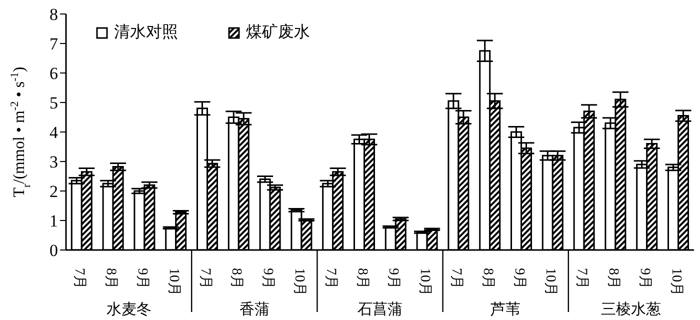 Image resolution: width=700 pixels, height=320 pixels. I want to click on text: 石菖蒲, so click(380, 309).